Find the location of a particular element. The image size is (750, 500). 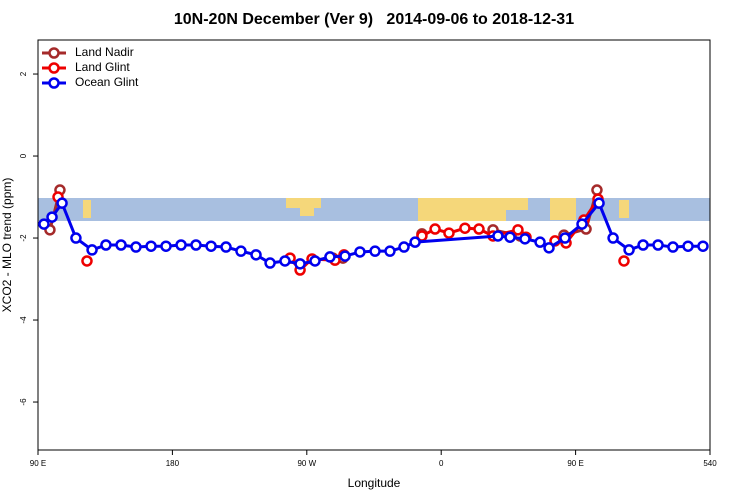

x-tick-label: 90 W is located at coordinates (306, 463).